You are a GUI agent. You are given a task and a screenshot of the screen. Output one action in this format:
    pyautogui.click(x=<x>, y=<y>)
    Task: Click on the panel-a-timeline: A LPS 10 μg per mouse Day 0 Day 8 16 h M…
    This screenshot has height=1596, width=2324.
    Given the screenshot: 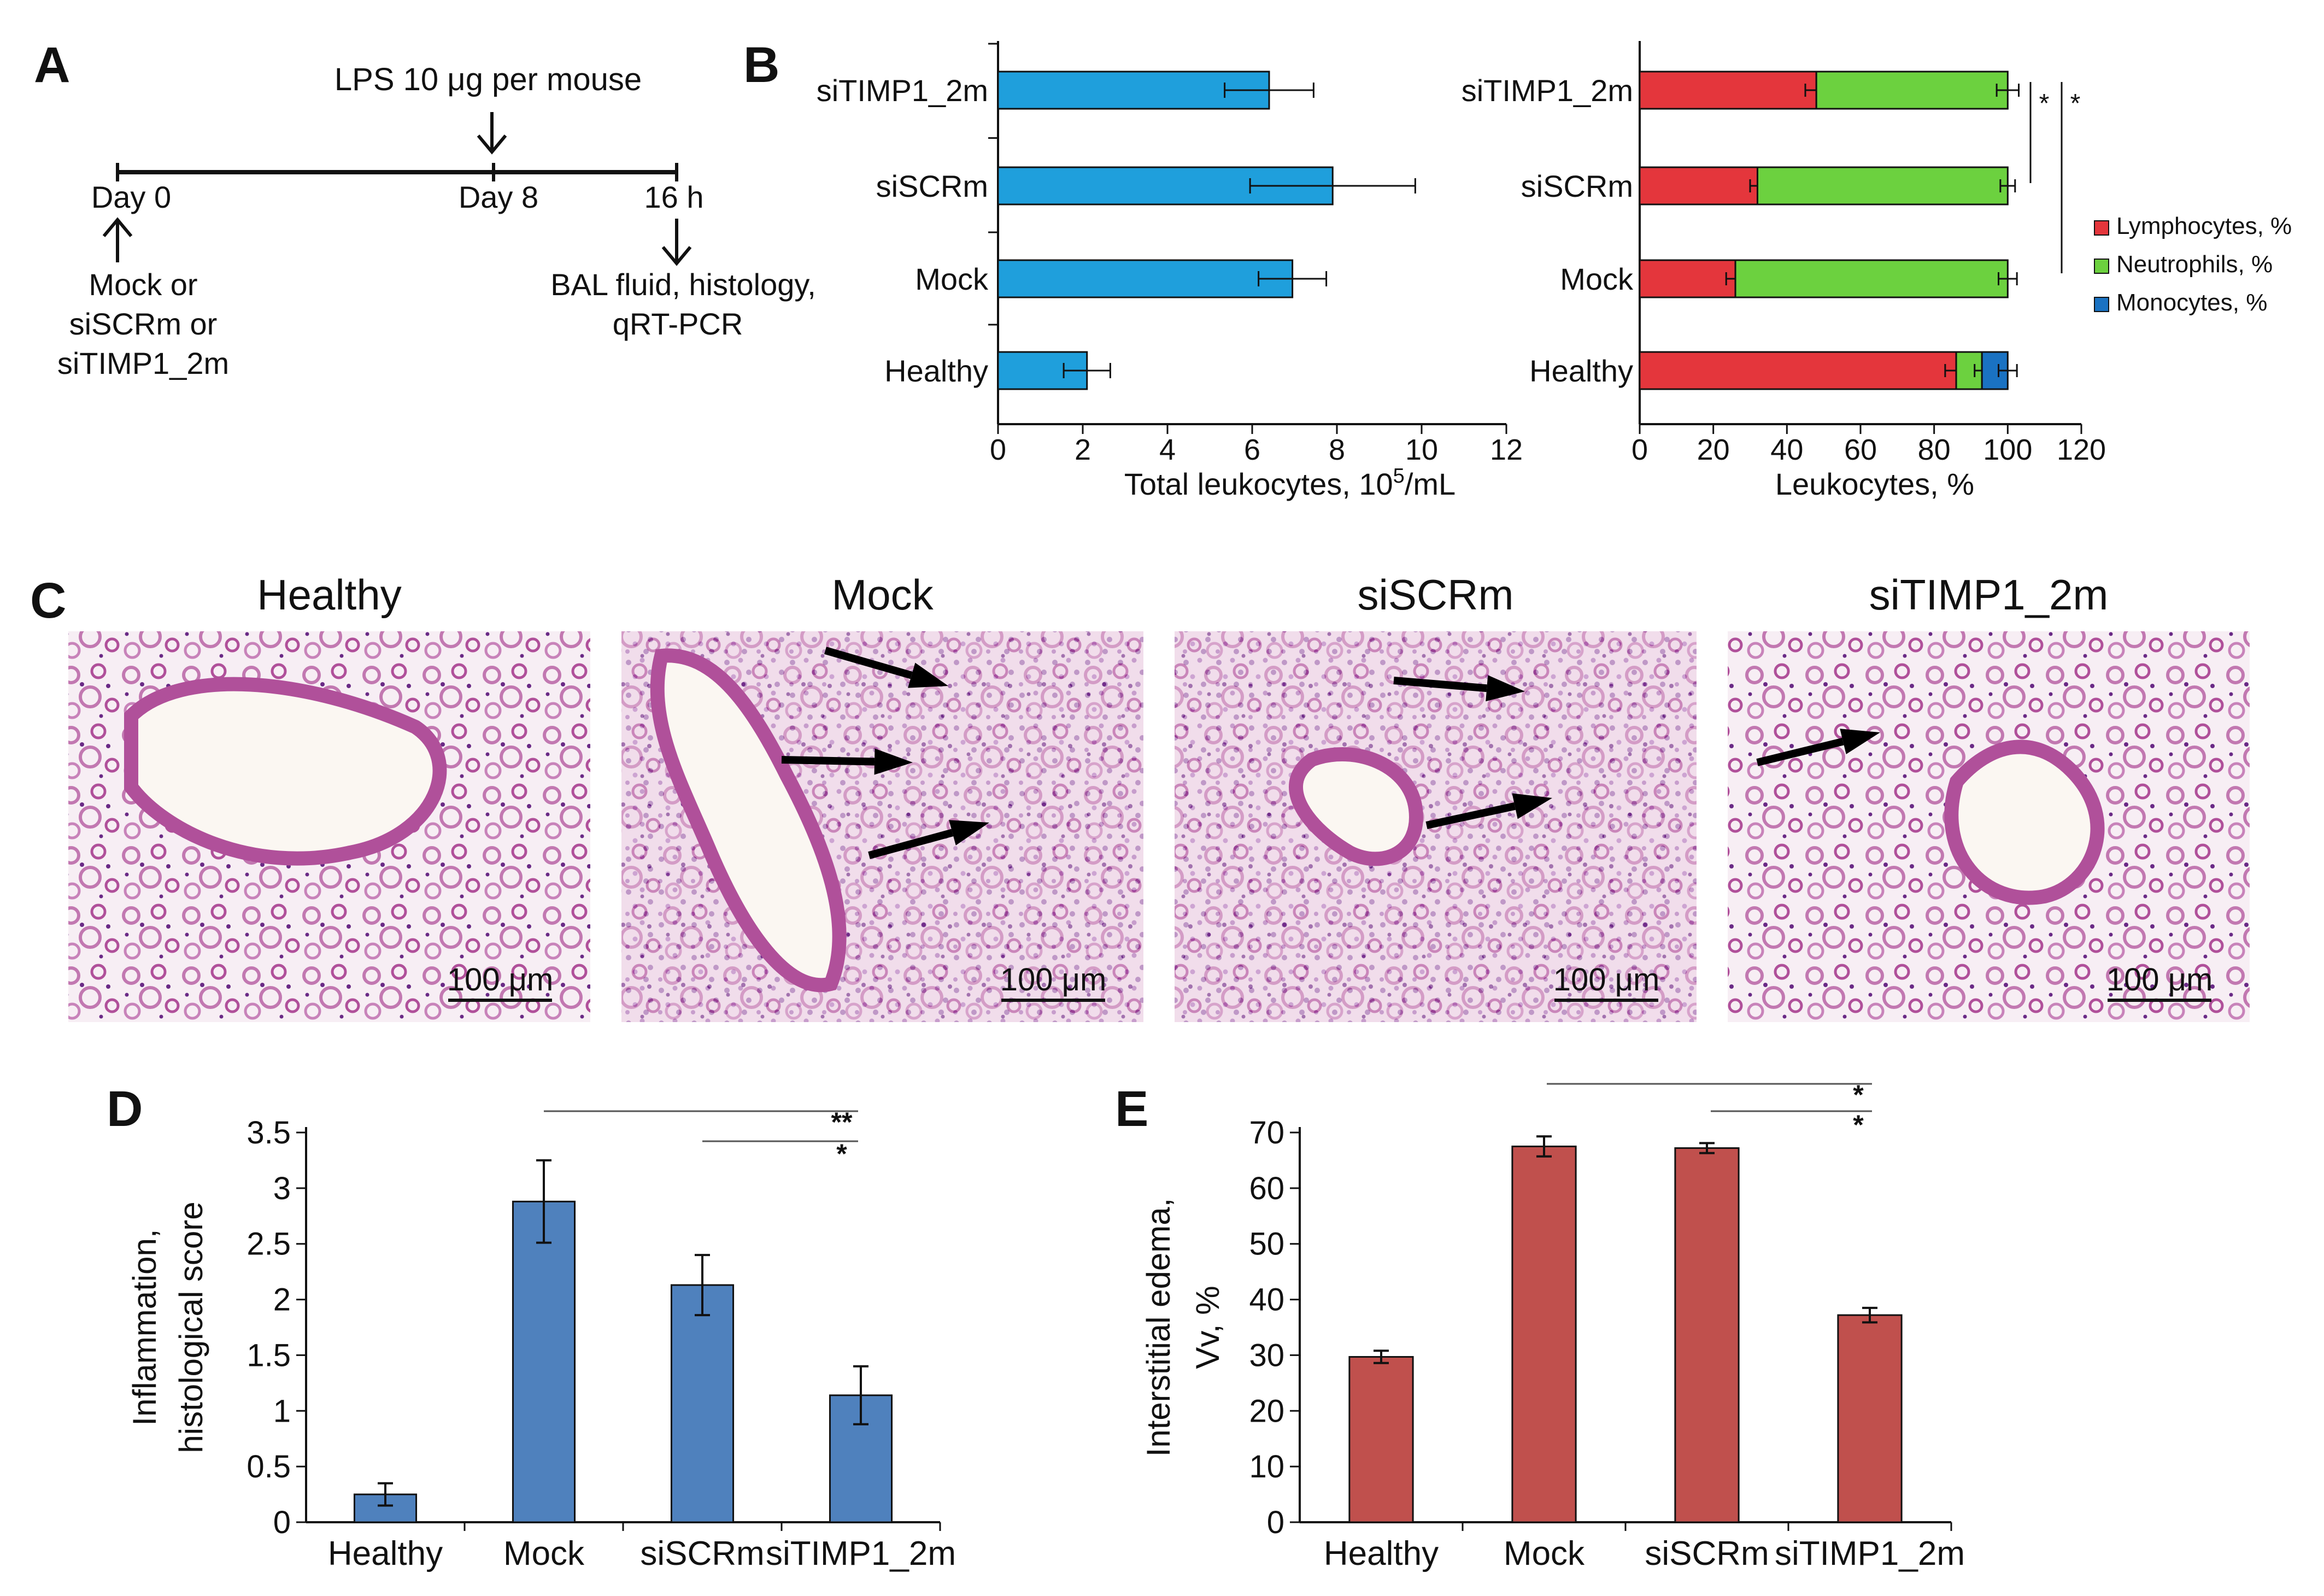 What is the action you would take?
    pyautogui.click(x=425, y=208)
    